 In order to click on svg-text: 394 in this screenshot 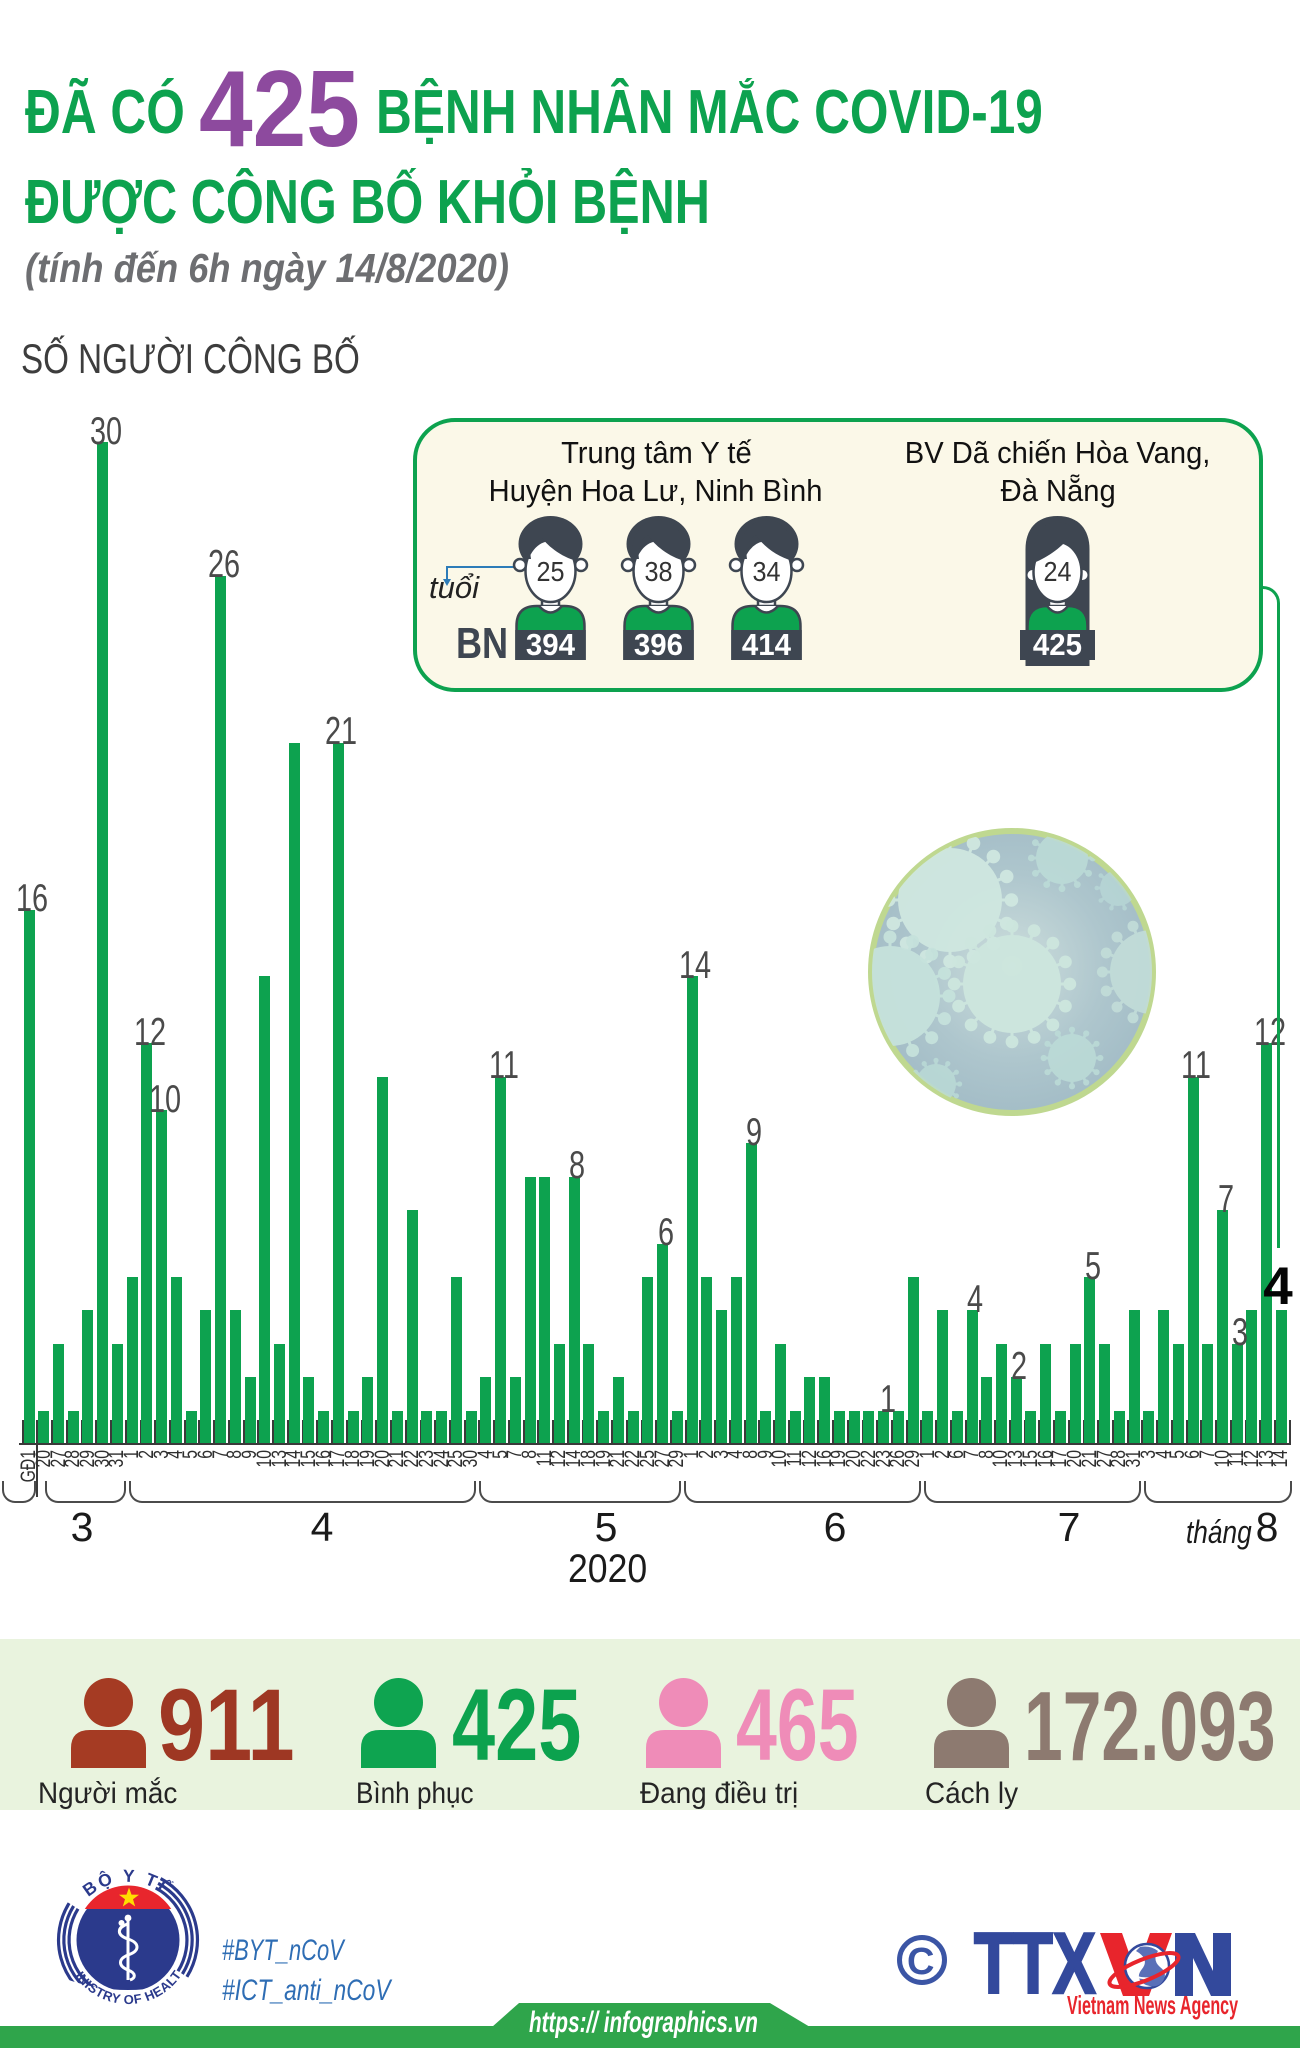, I will do `click(550, 644)`.